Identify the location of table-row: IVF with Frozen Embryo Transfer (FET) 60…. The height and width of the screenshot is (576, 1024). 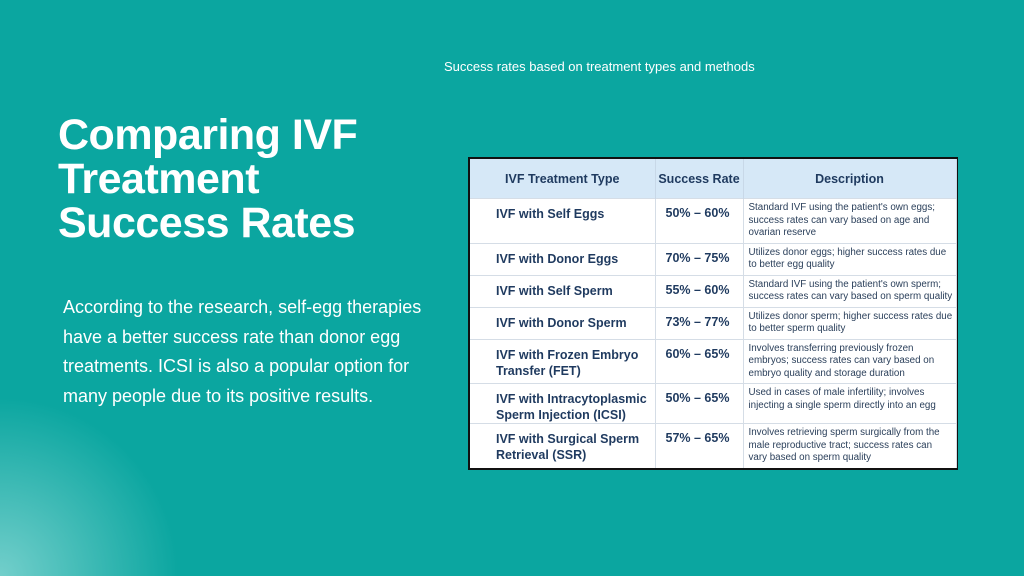
(713, 361).